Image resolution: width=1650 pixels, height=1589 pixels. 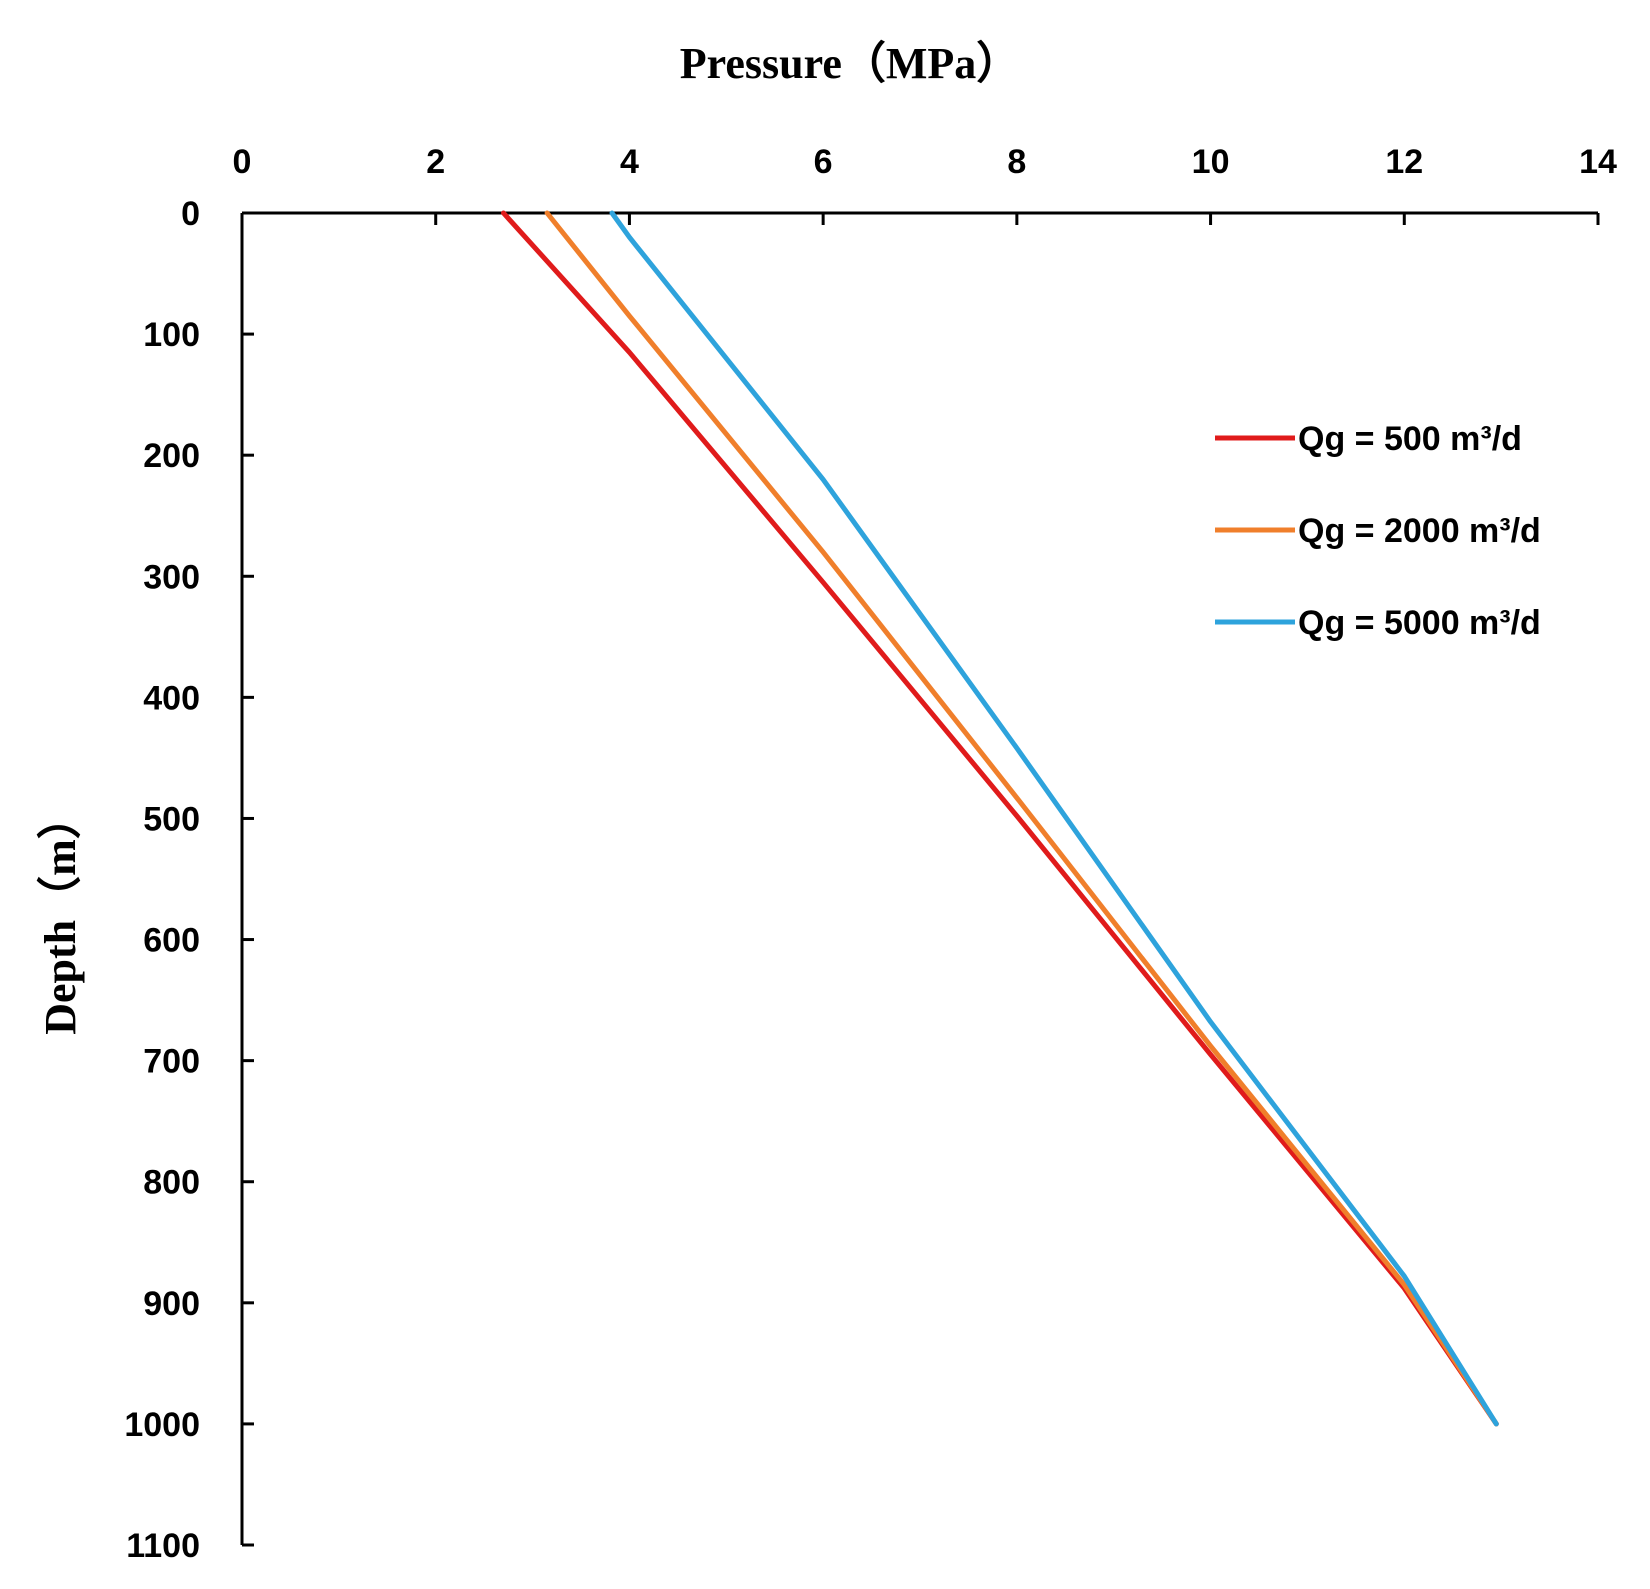 What do you see at coordinates (171, 698) in the screenshot?
I see `y-tick-label: 400` at bounding box center [171, 698].